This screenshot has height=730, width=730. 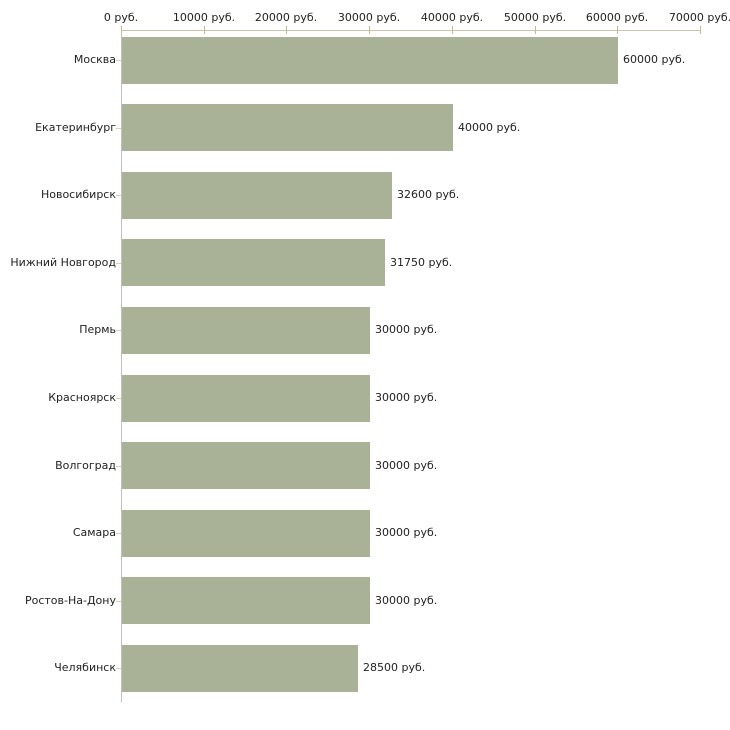 I want to click on x-axis-tick-label: 0 руб., so click(x=121, y=17).